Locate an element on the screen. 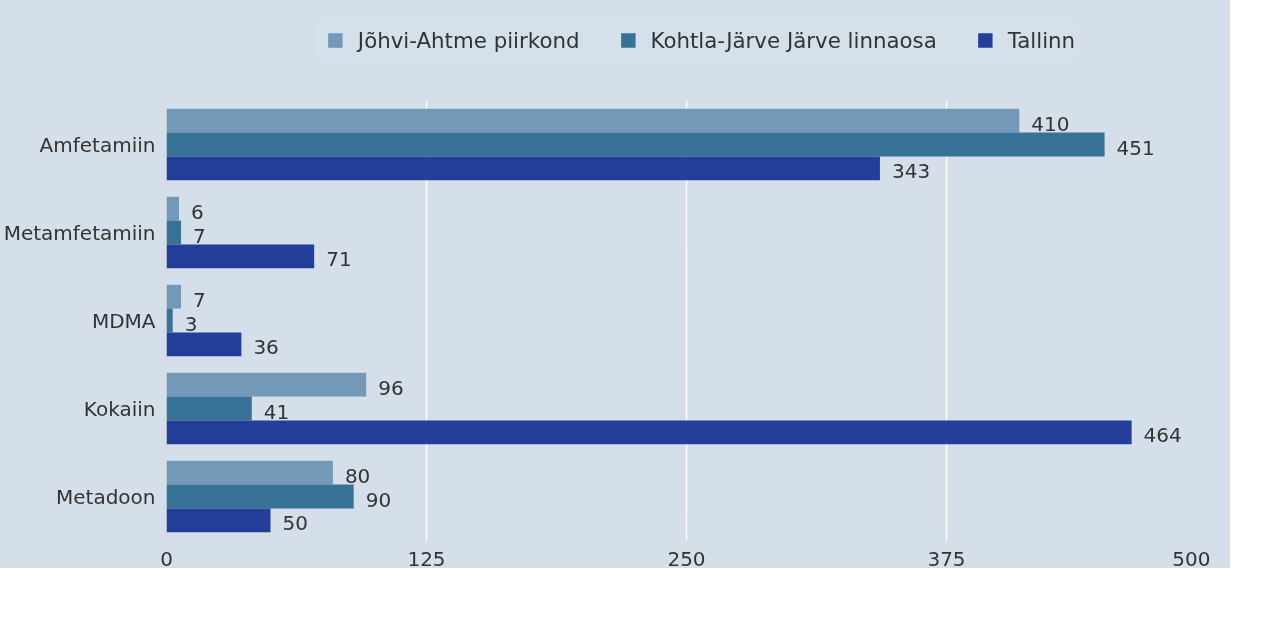 This screenshot has width=1271, height=618. data-label: 90 is located at coordinates (378, 499).